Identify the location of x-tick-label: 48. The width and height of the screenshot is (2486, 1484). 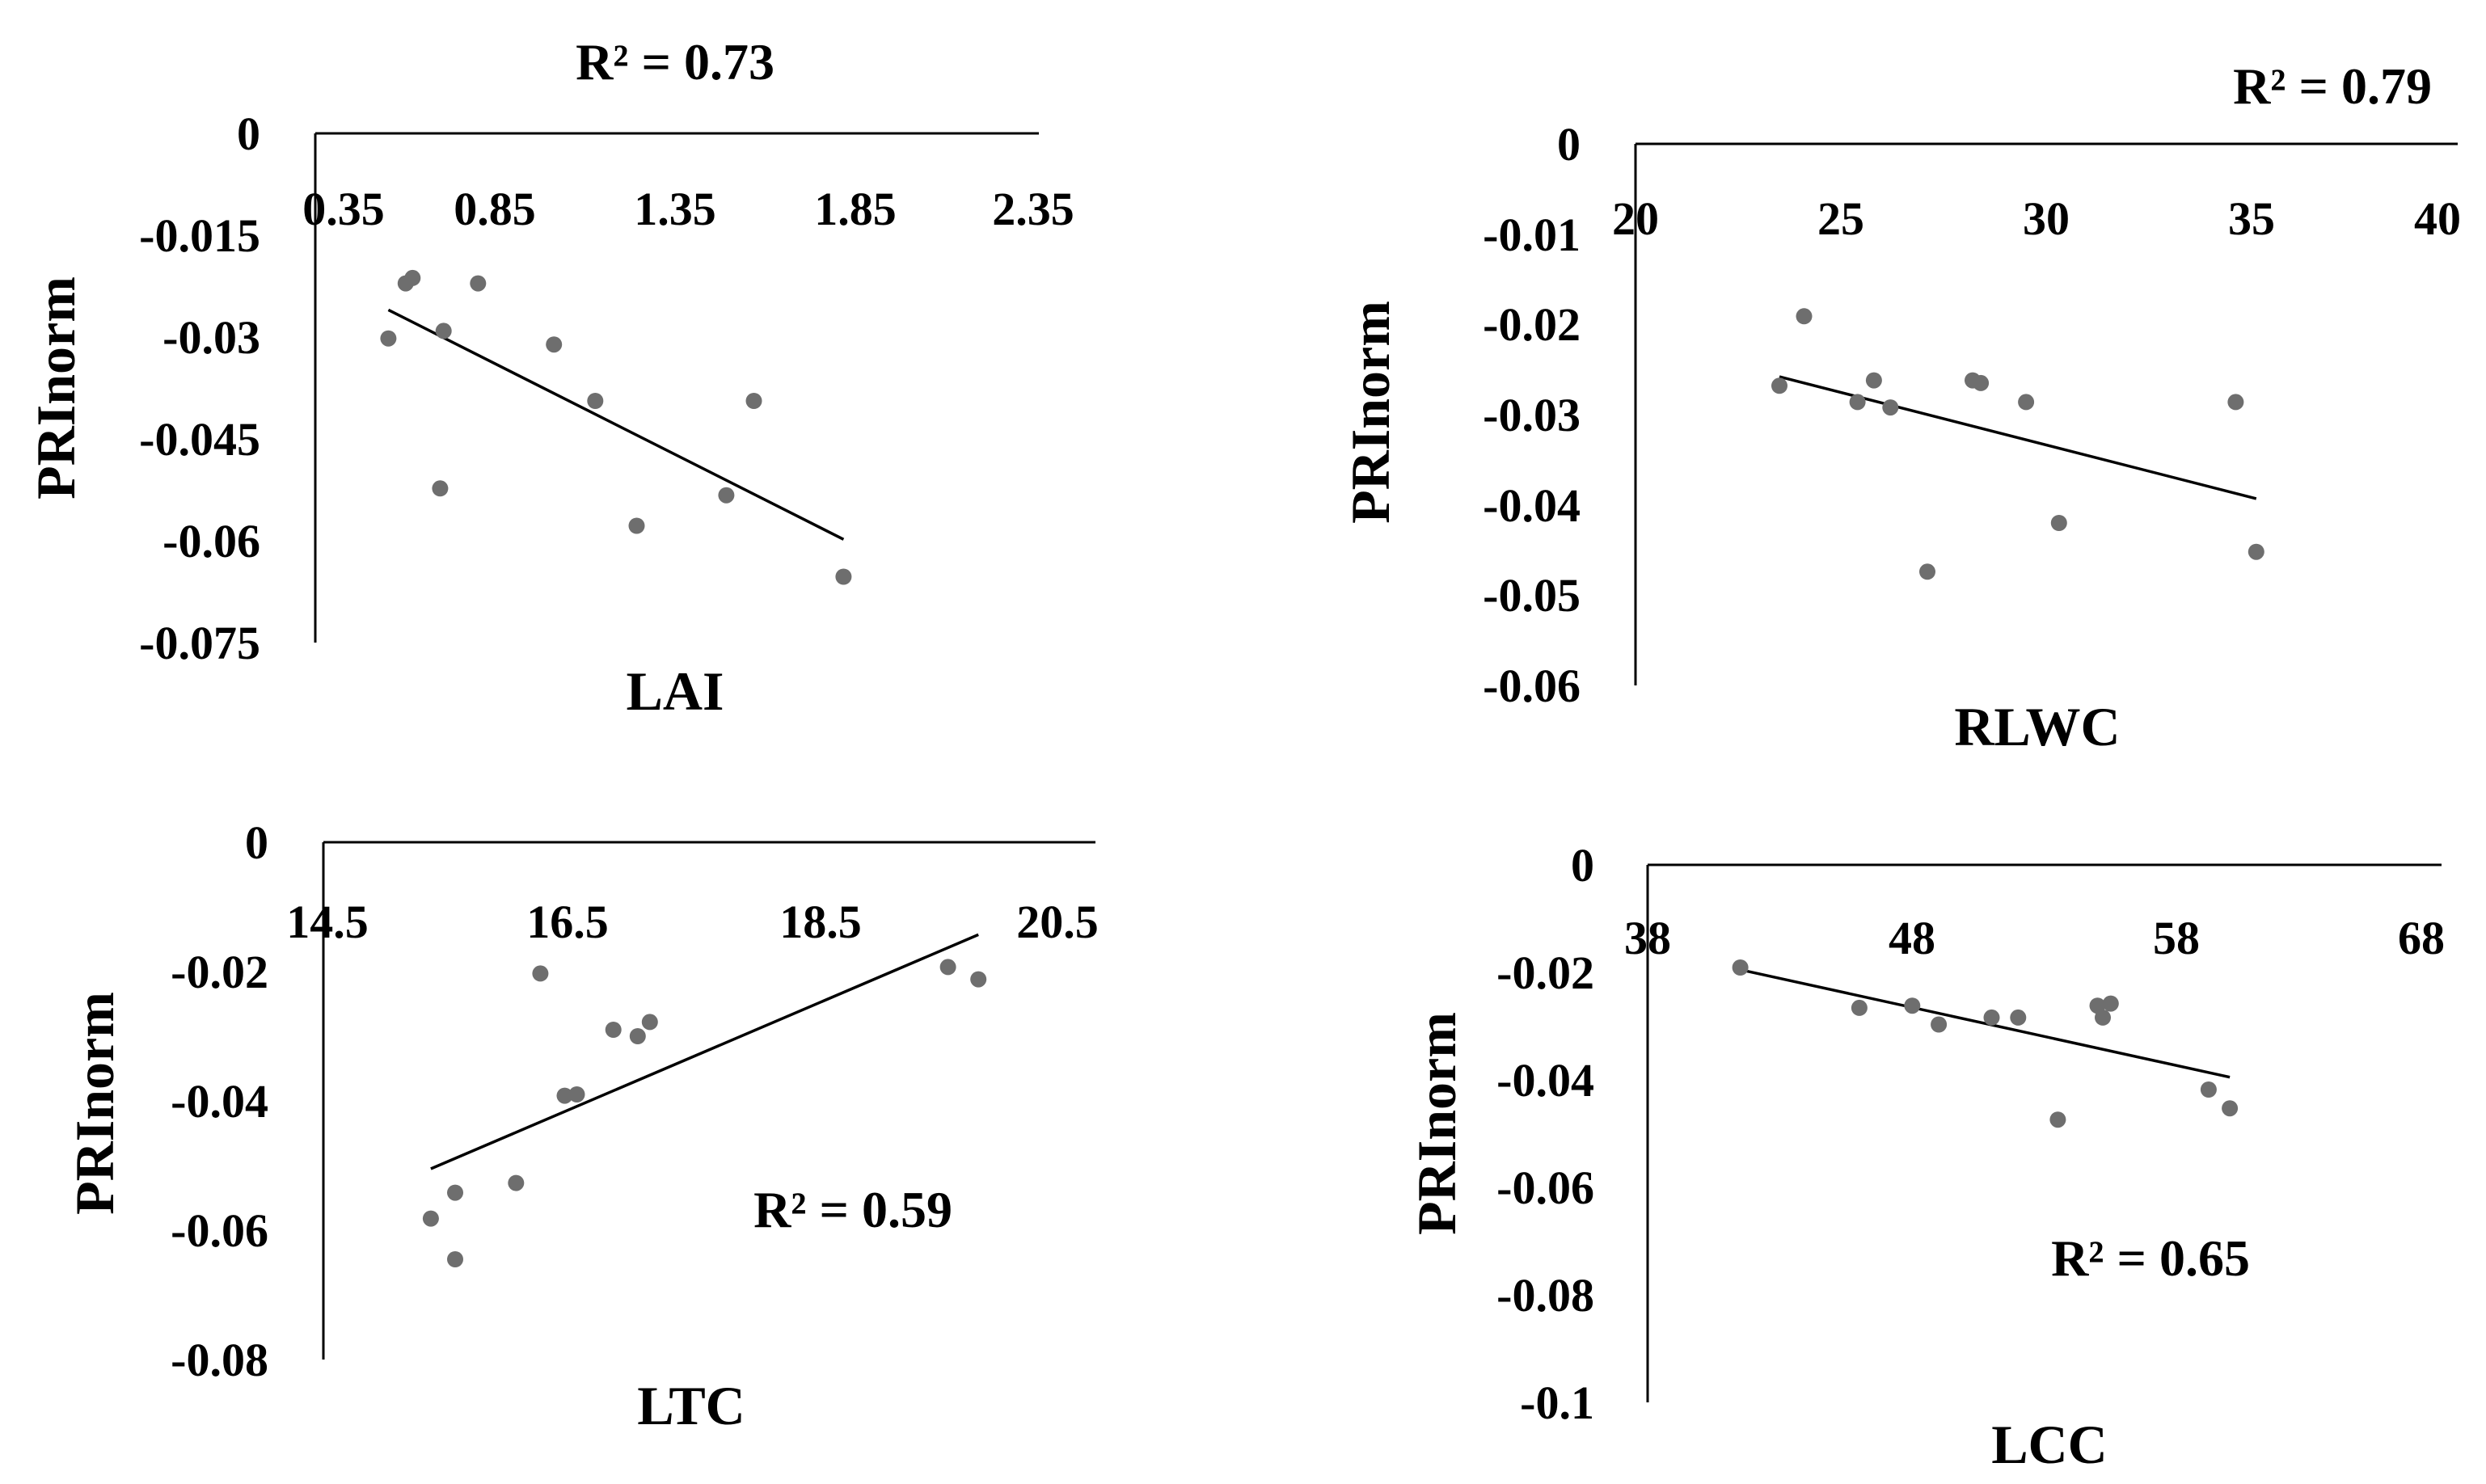
(1912, 938).